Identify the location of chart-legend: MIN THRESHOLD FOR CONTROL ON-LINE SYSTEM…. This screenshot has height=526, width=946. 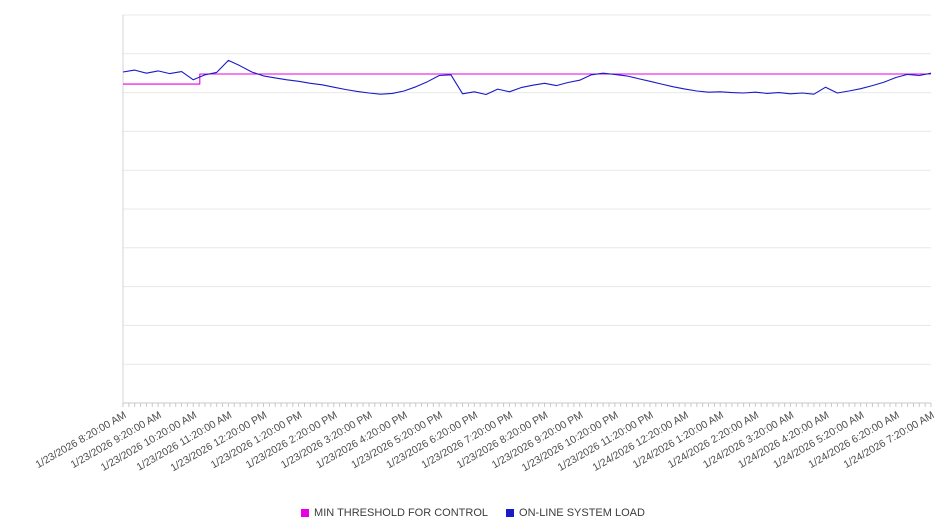
(473, 513).